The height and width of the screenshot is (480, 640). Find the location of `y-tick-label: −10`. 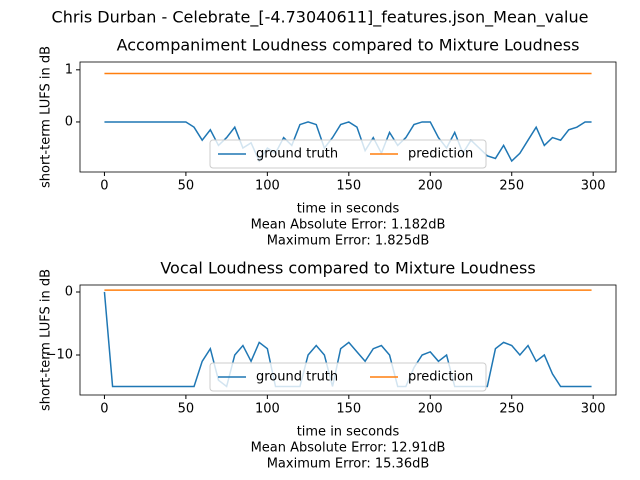

y-tick-label: −10 is located at coordinates (59, 354).